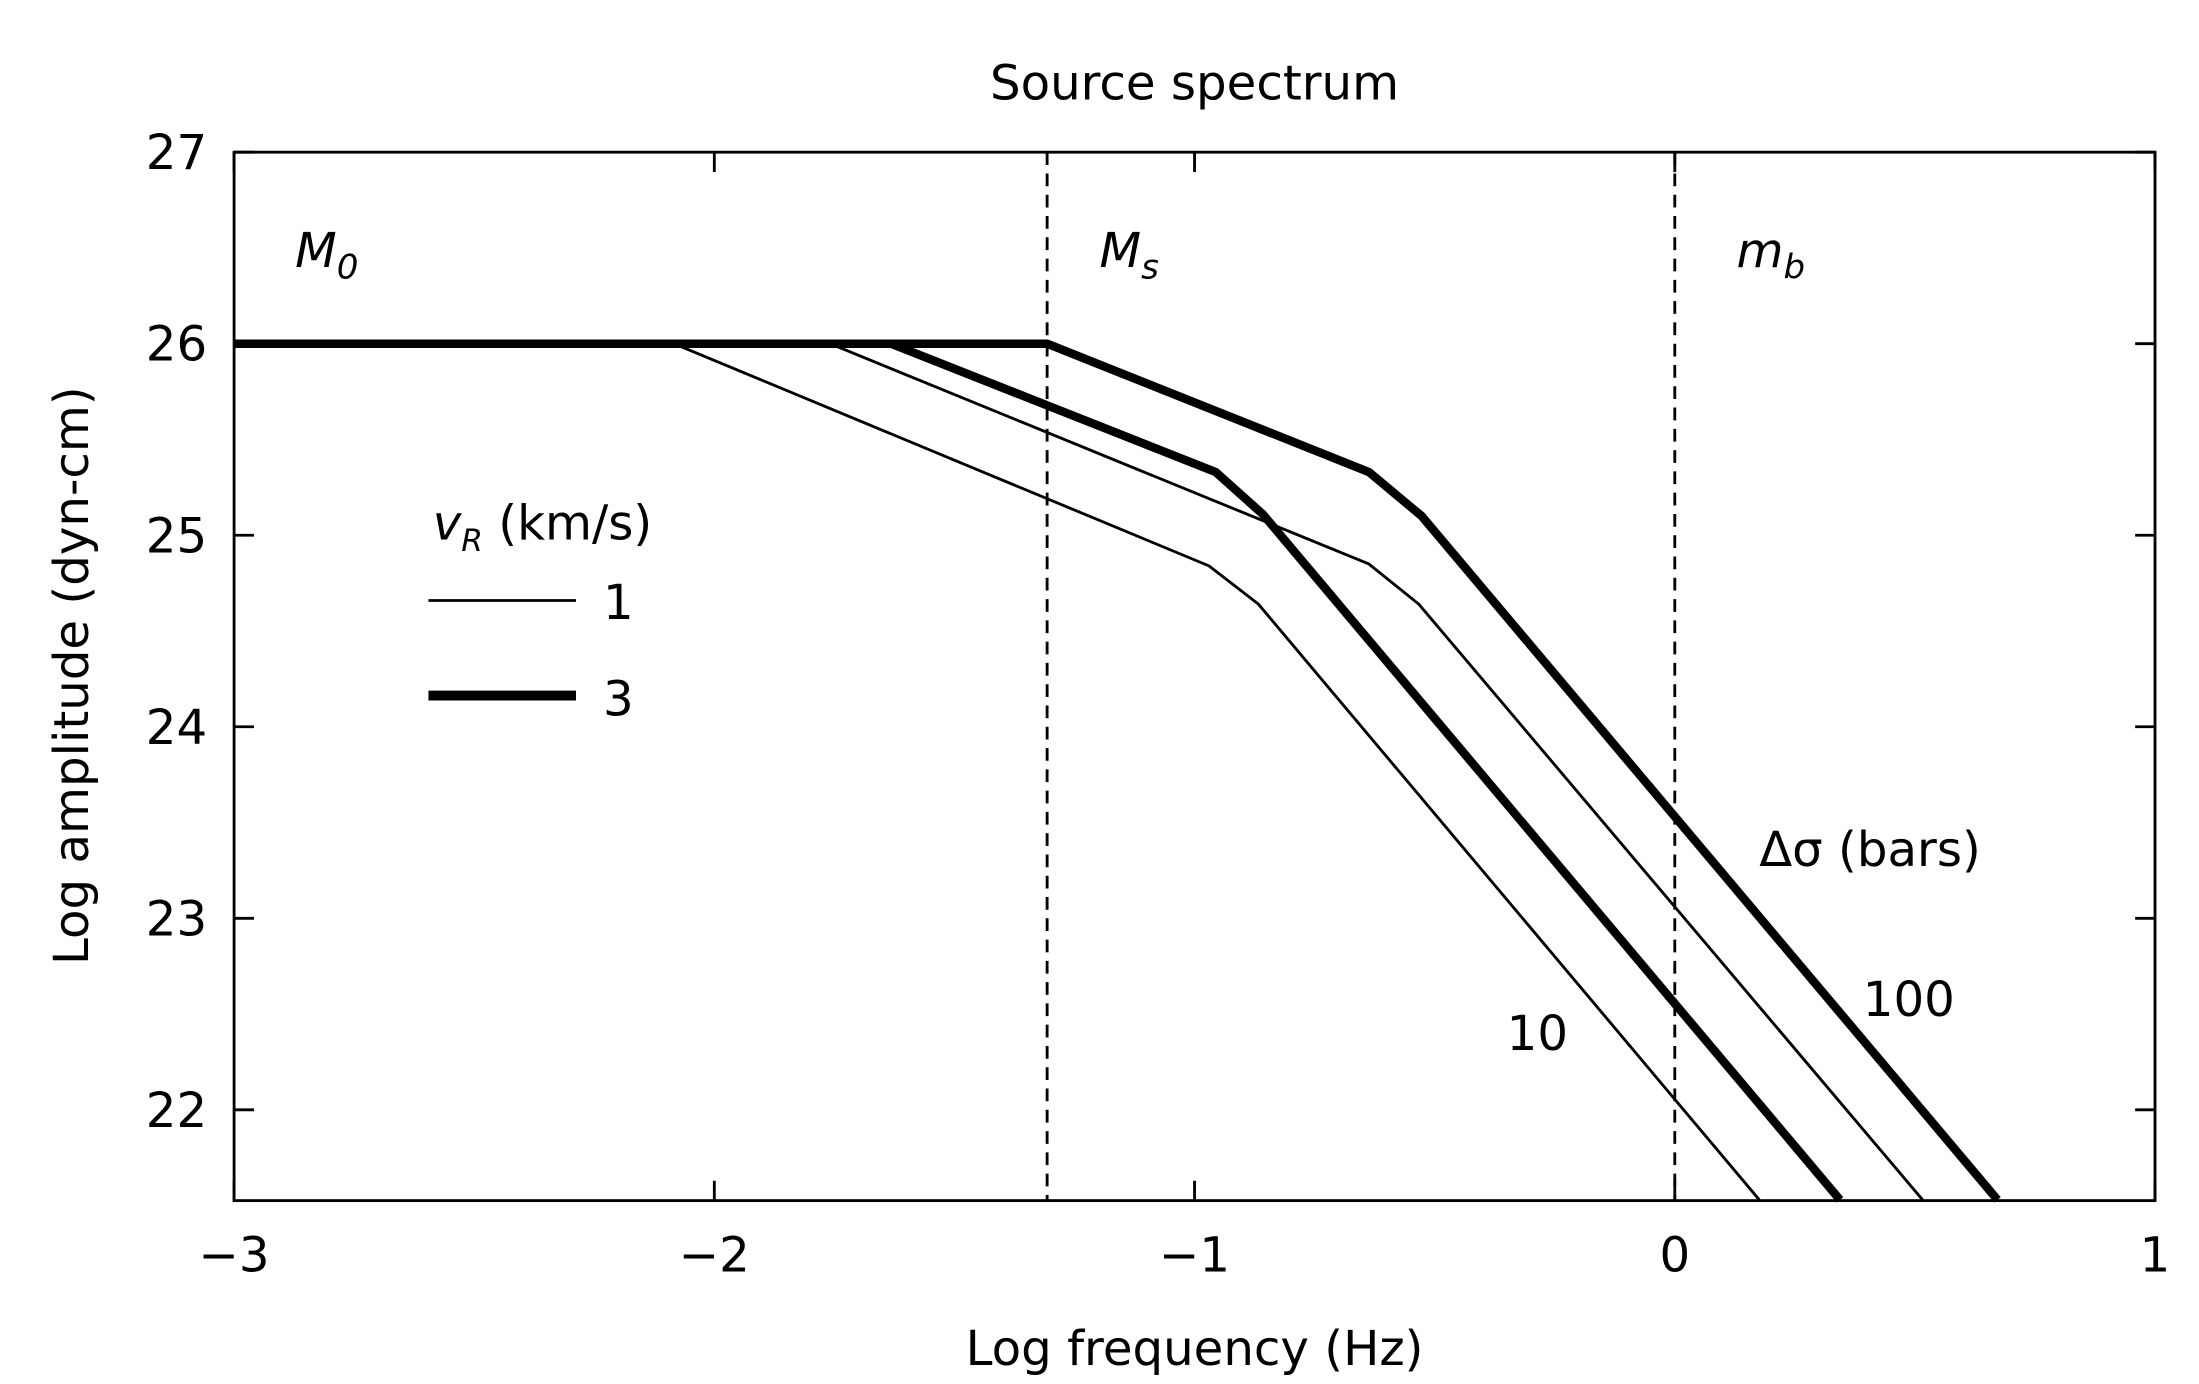 The height and width of the screenshot is (1384, 2199). I want to click on x-tick-label: −2, so click(714, 1256).